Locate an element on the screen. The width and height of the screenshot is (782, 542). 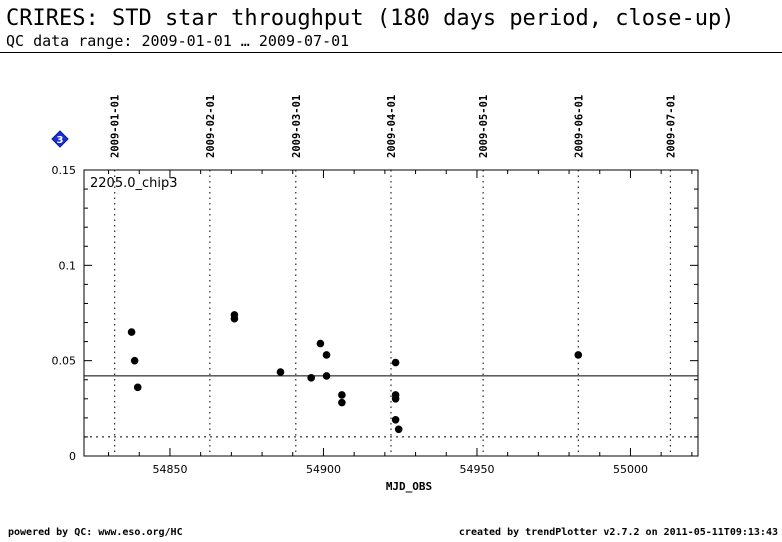
y-tick-label: 0.05 is located at coordinates (64, 361).